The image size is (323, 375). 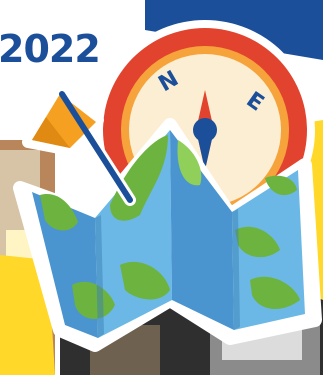 What do you see at coordinates (205, 130) in the screenshot?
I see `compass-center` at bounding box center [205, 130].